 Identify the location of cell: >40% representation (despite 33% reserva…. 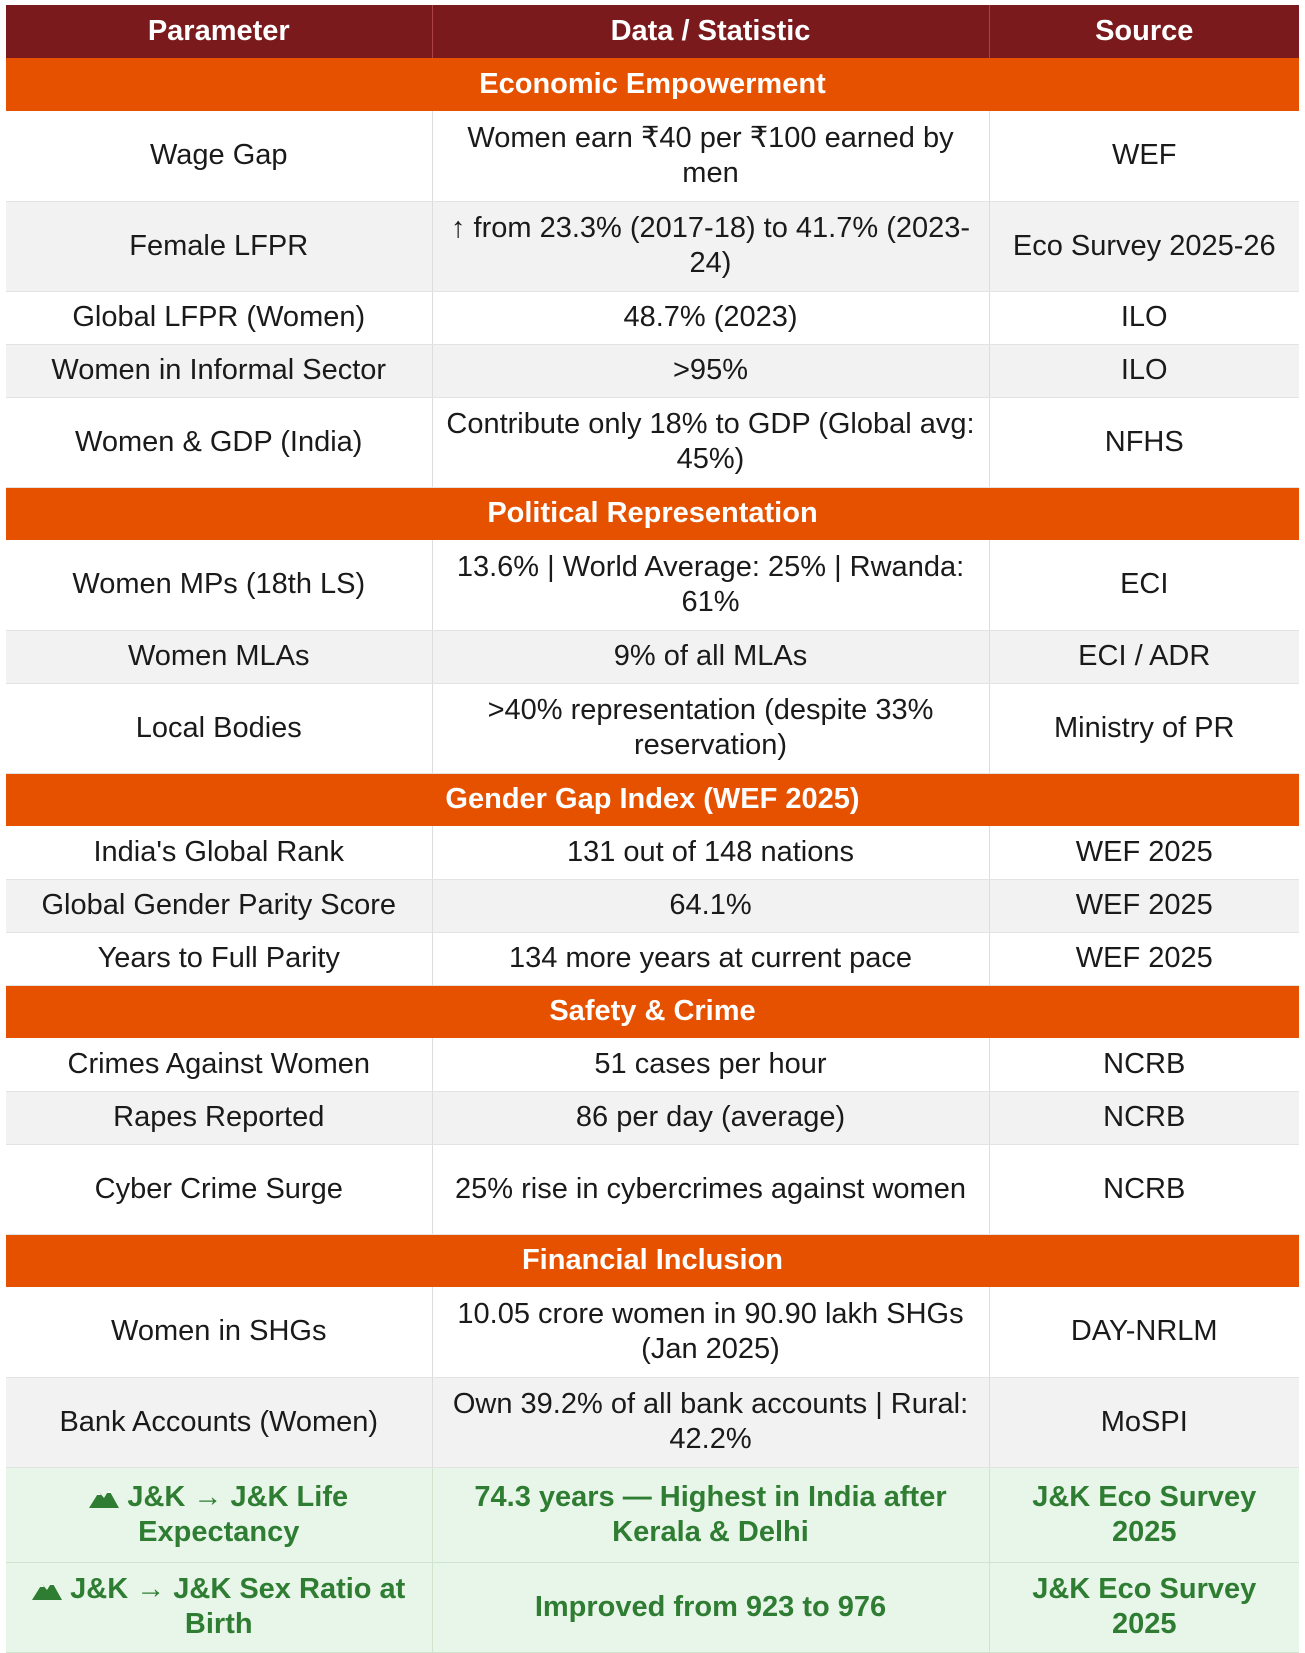
(710, 728).